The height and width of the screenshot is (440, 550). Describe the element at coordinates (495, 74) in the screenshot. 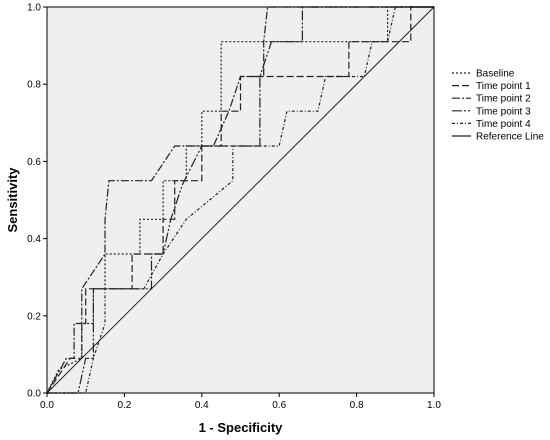

I see `legend-label: Baseline` at that location.